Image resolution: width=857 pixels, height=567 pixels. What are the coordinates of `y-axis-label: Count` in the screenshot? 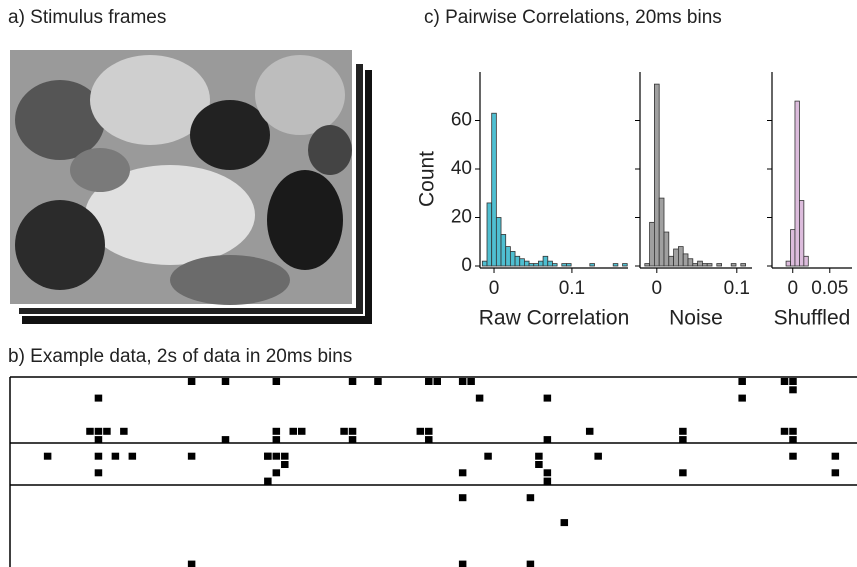 It's located at (427, 179).